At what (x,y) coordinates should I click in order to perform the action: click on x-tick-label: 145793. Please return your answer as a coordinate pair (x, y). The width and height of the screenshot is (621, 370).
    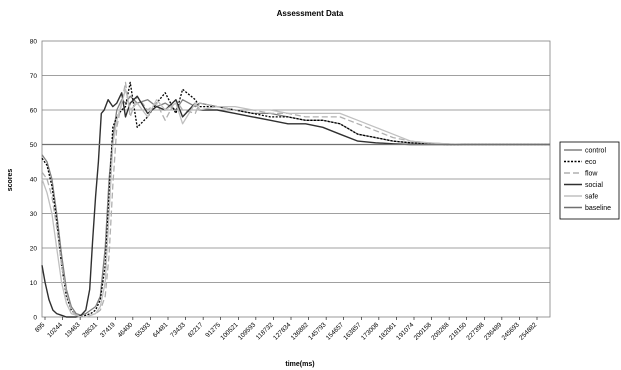
    Looking at the image, I should click on (317, 331).